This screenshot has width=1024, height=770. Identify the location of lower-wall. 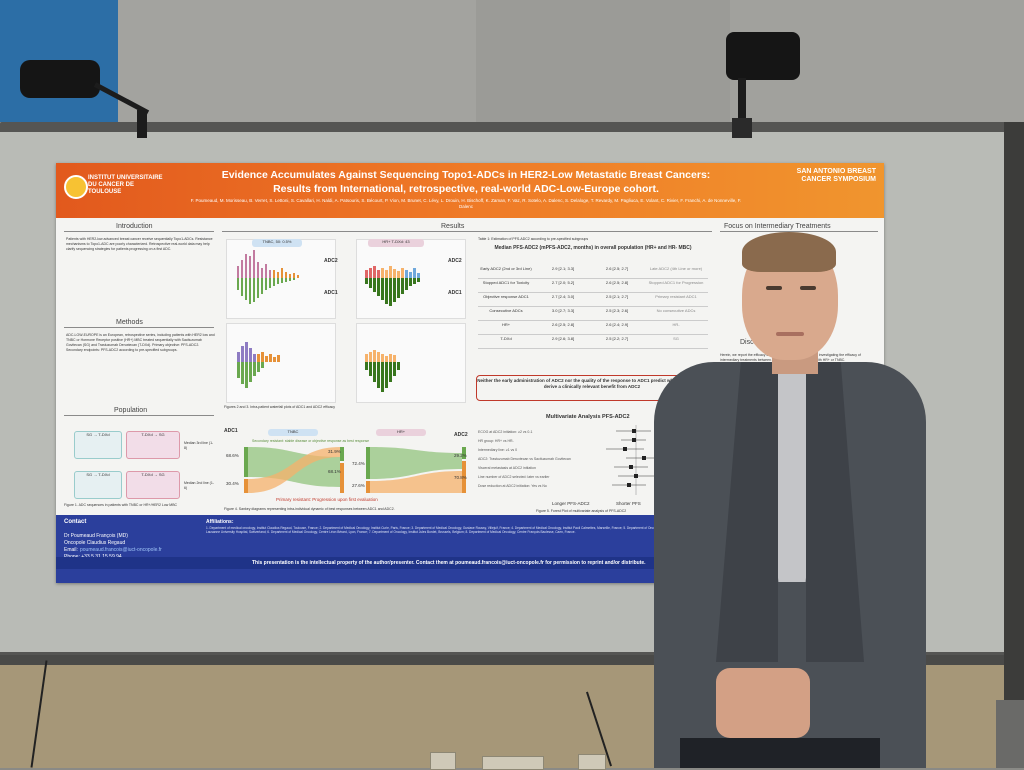
(512, 714).